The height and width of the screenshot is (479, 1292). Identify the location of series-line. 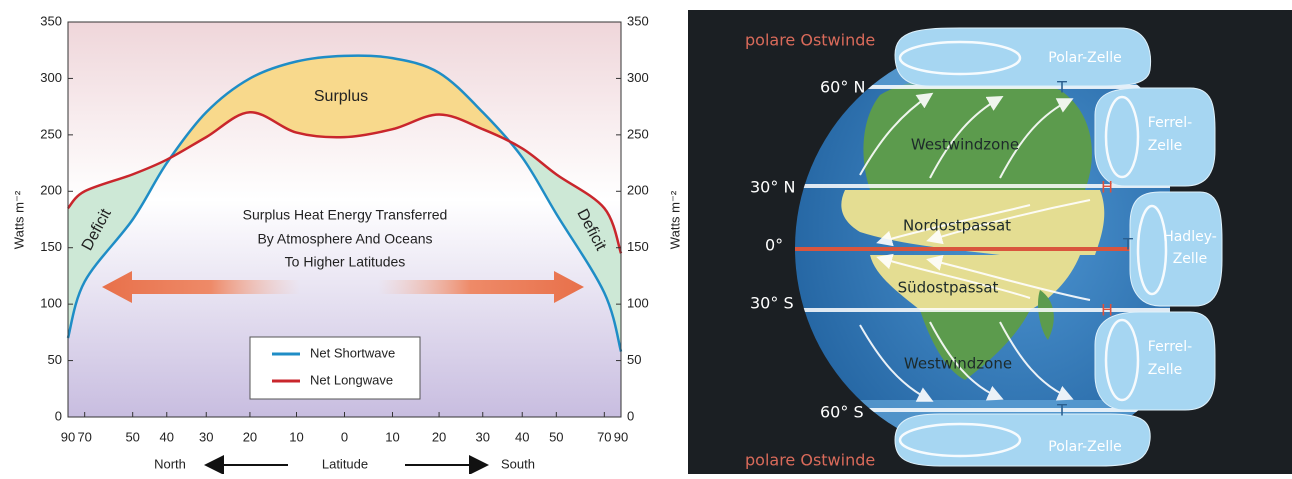
(345, 182).